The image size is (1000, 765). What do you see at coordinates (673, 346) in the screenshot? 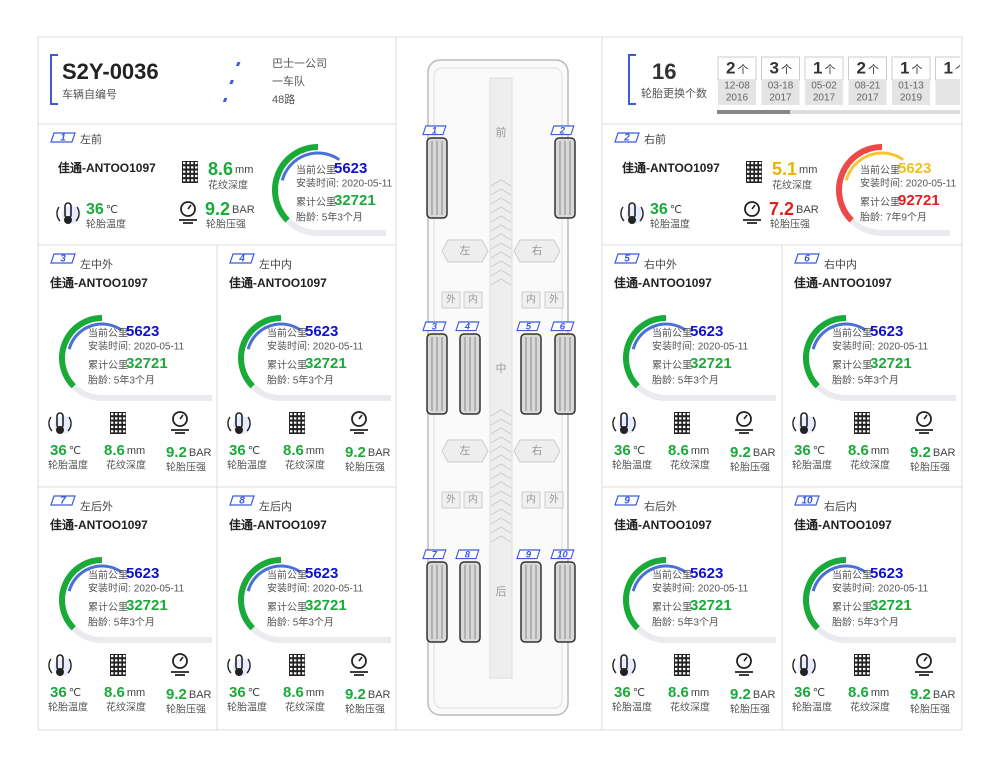
I see `install-label: 安装时间:` at bounding box center [673, 346].